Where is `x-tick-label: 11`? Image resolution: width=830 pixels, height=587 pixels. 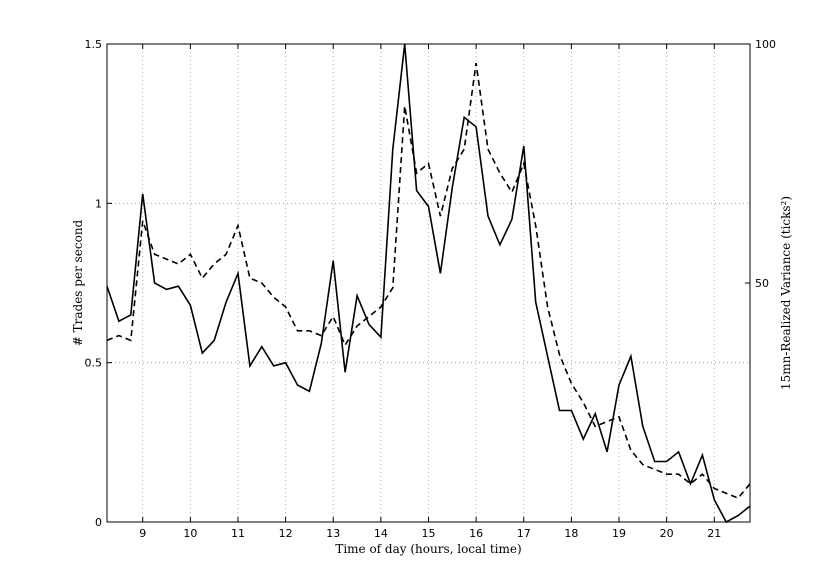 x-tick-label: 11 is located at coordinates (238, 533).